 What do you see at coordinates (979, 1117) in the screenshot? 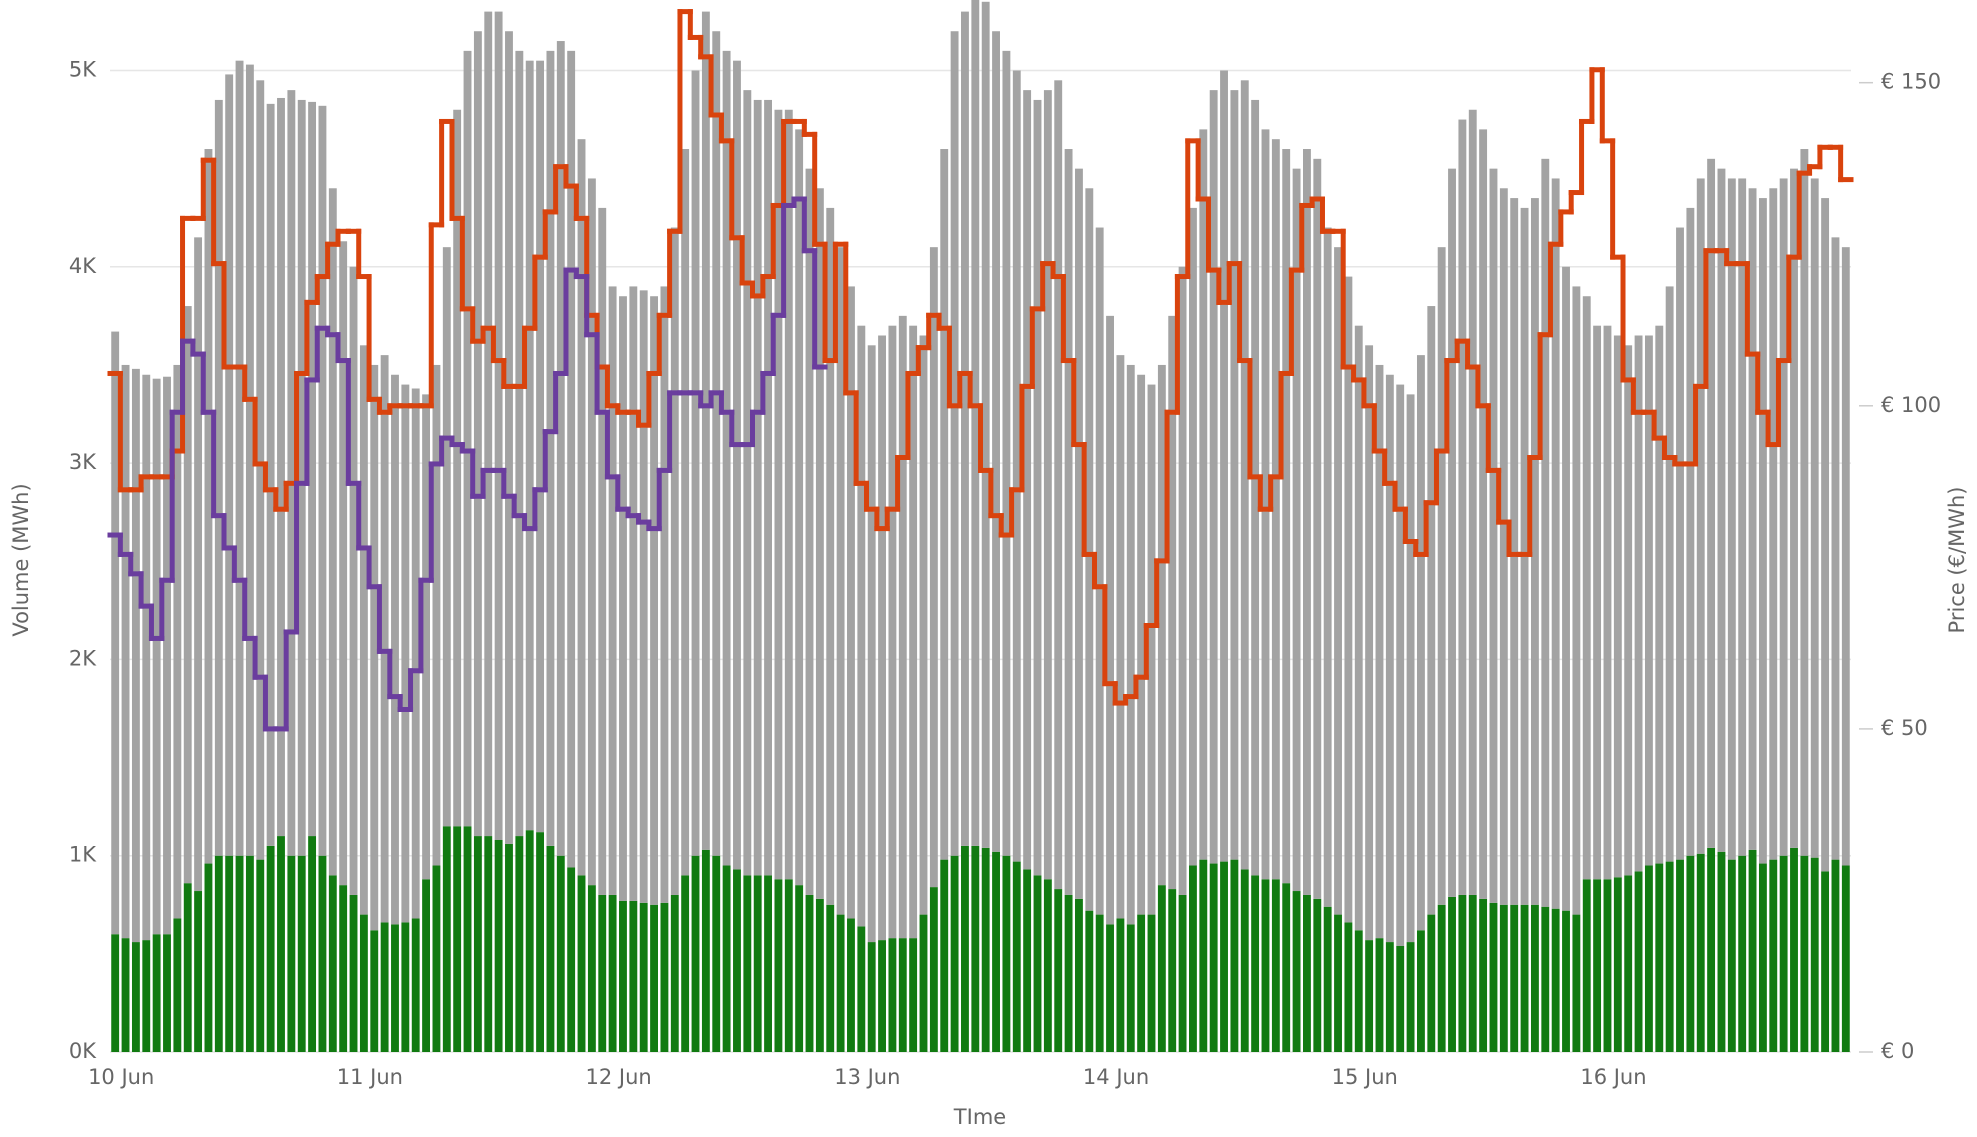
I see `x-axis-title: TIme` at bounding box center [979, 1117].